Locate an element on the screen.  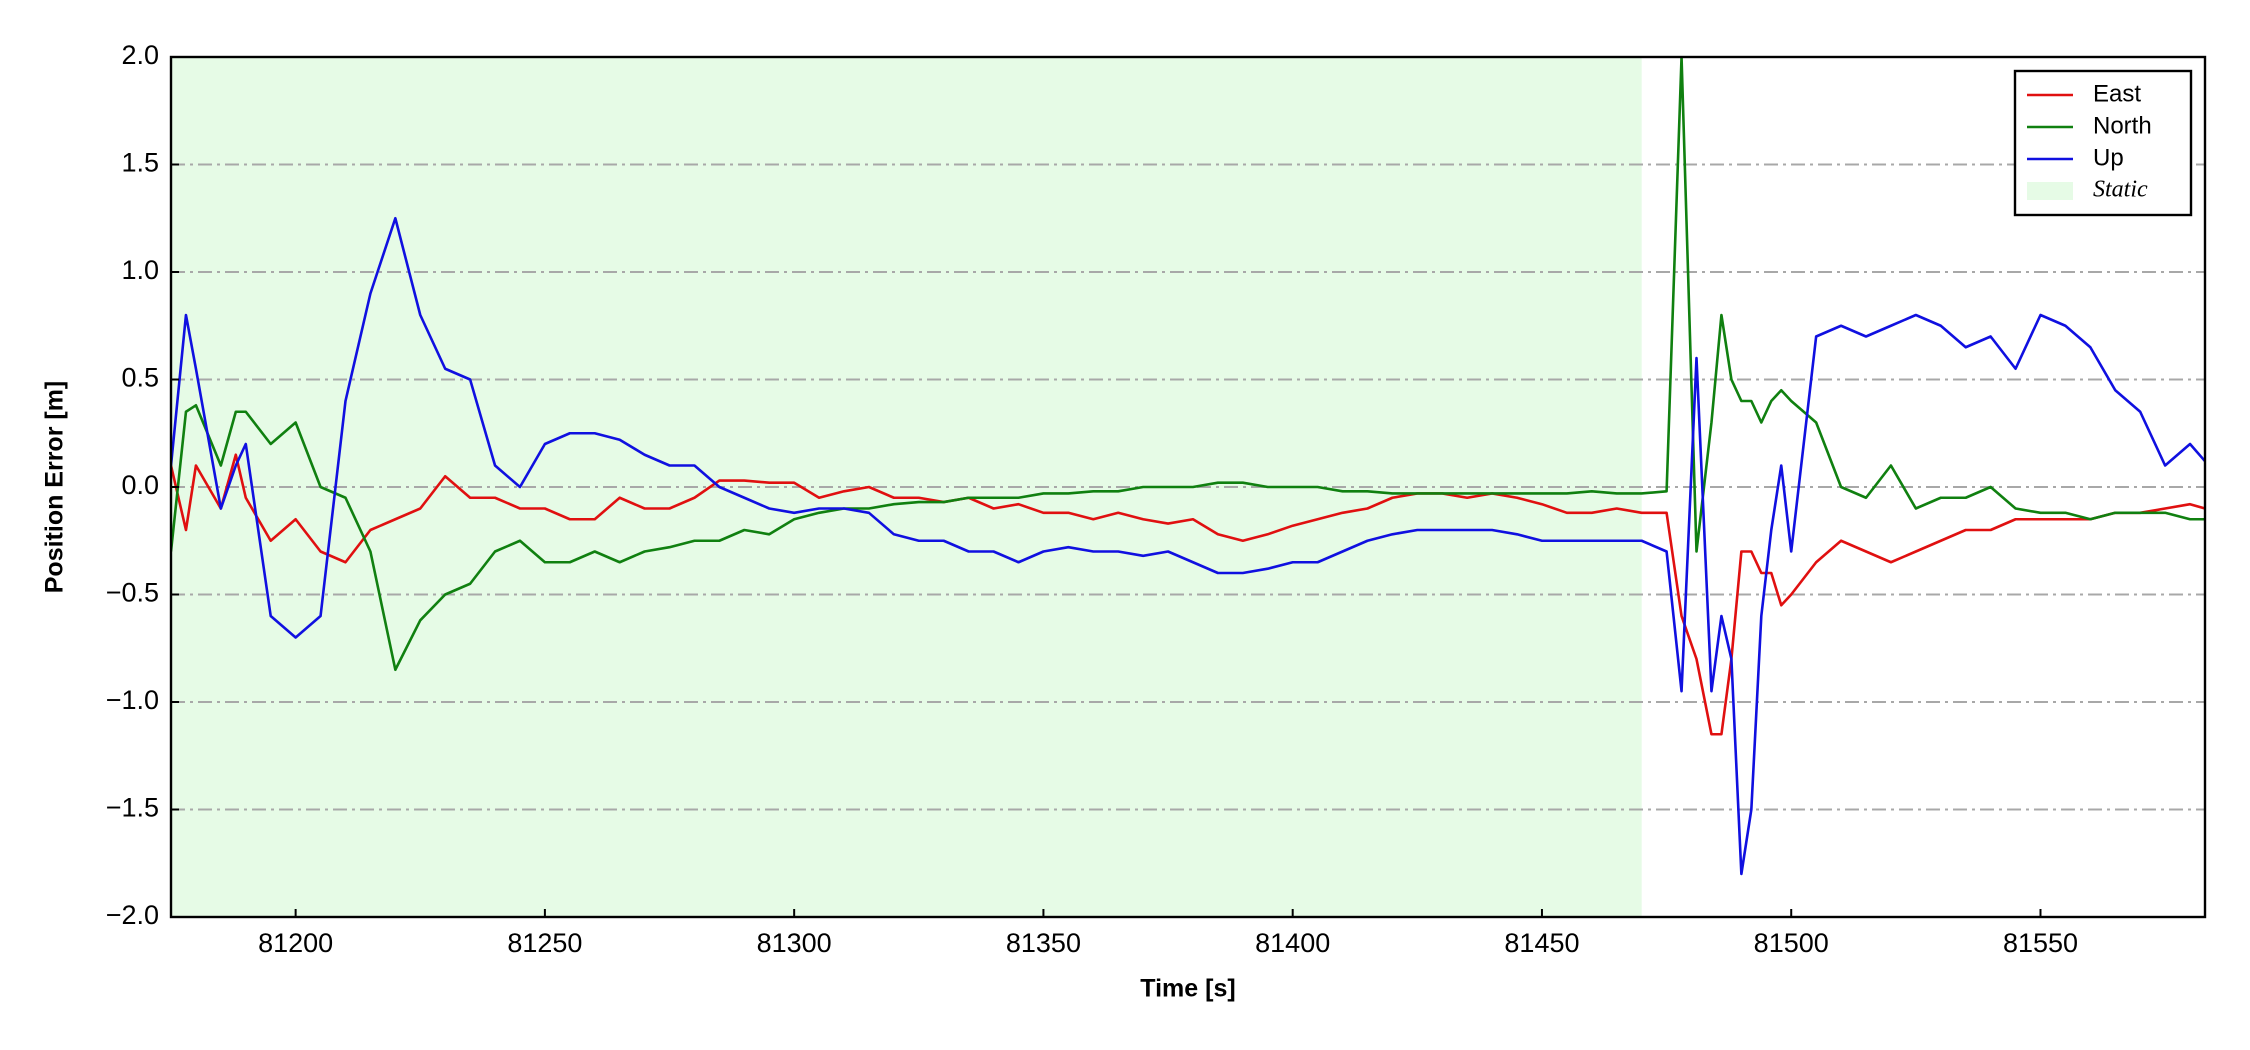
x-axis-label: Time [s] is located at coordinates (1187, 989).